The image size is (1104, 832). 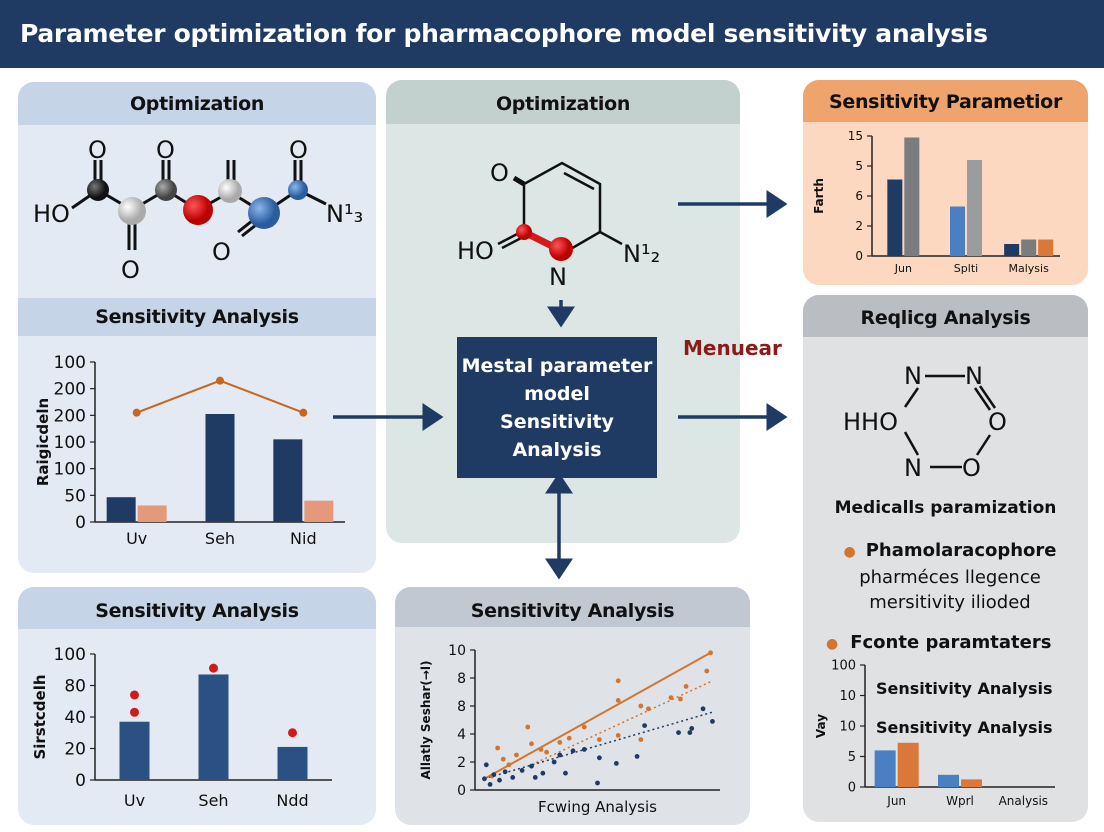 I want to click on x-tick-label: Ndd, so click(x=292, y=800).